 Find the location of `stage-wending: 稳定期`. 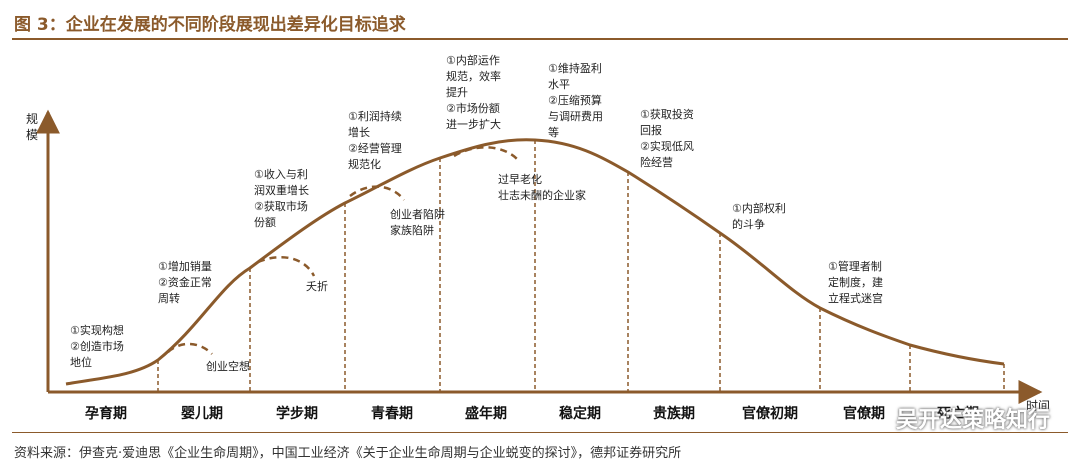

stage-wending: 稳定期 is located at coordinates (580, 413).